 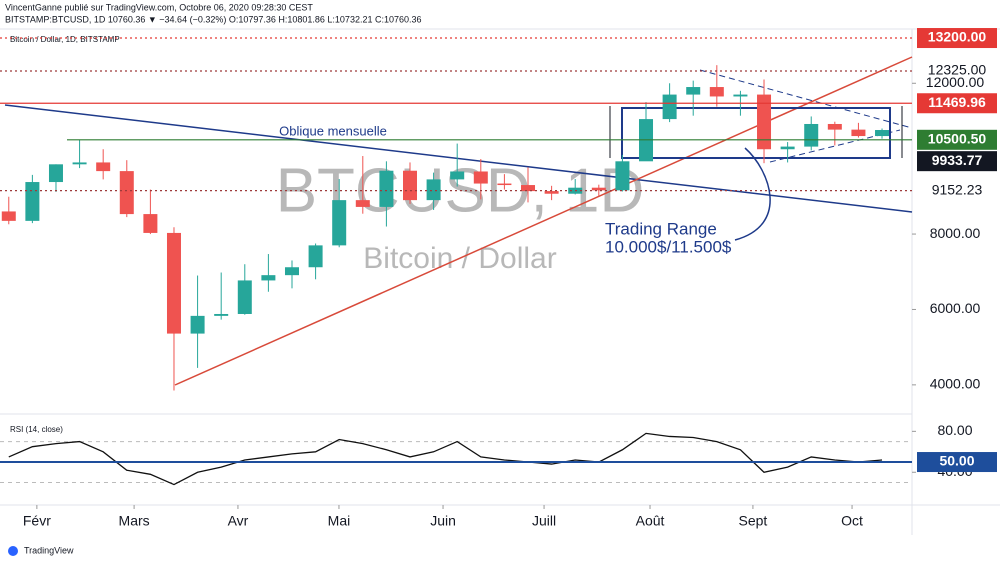 I want to click on x-tick-label: Oct, so click(x=852, y=521).